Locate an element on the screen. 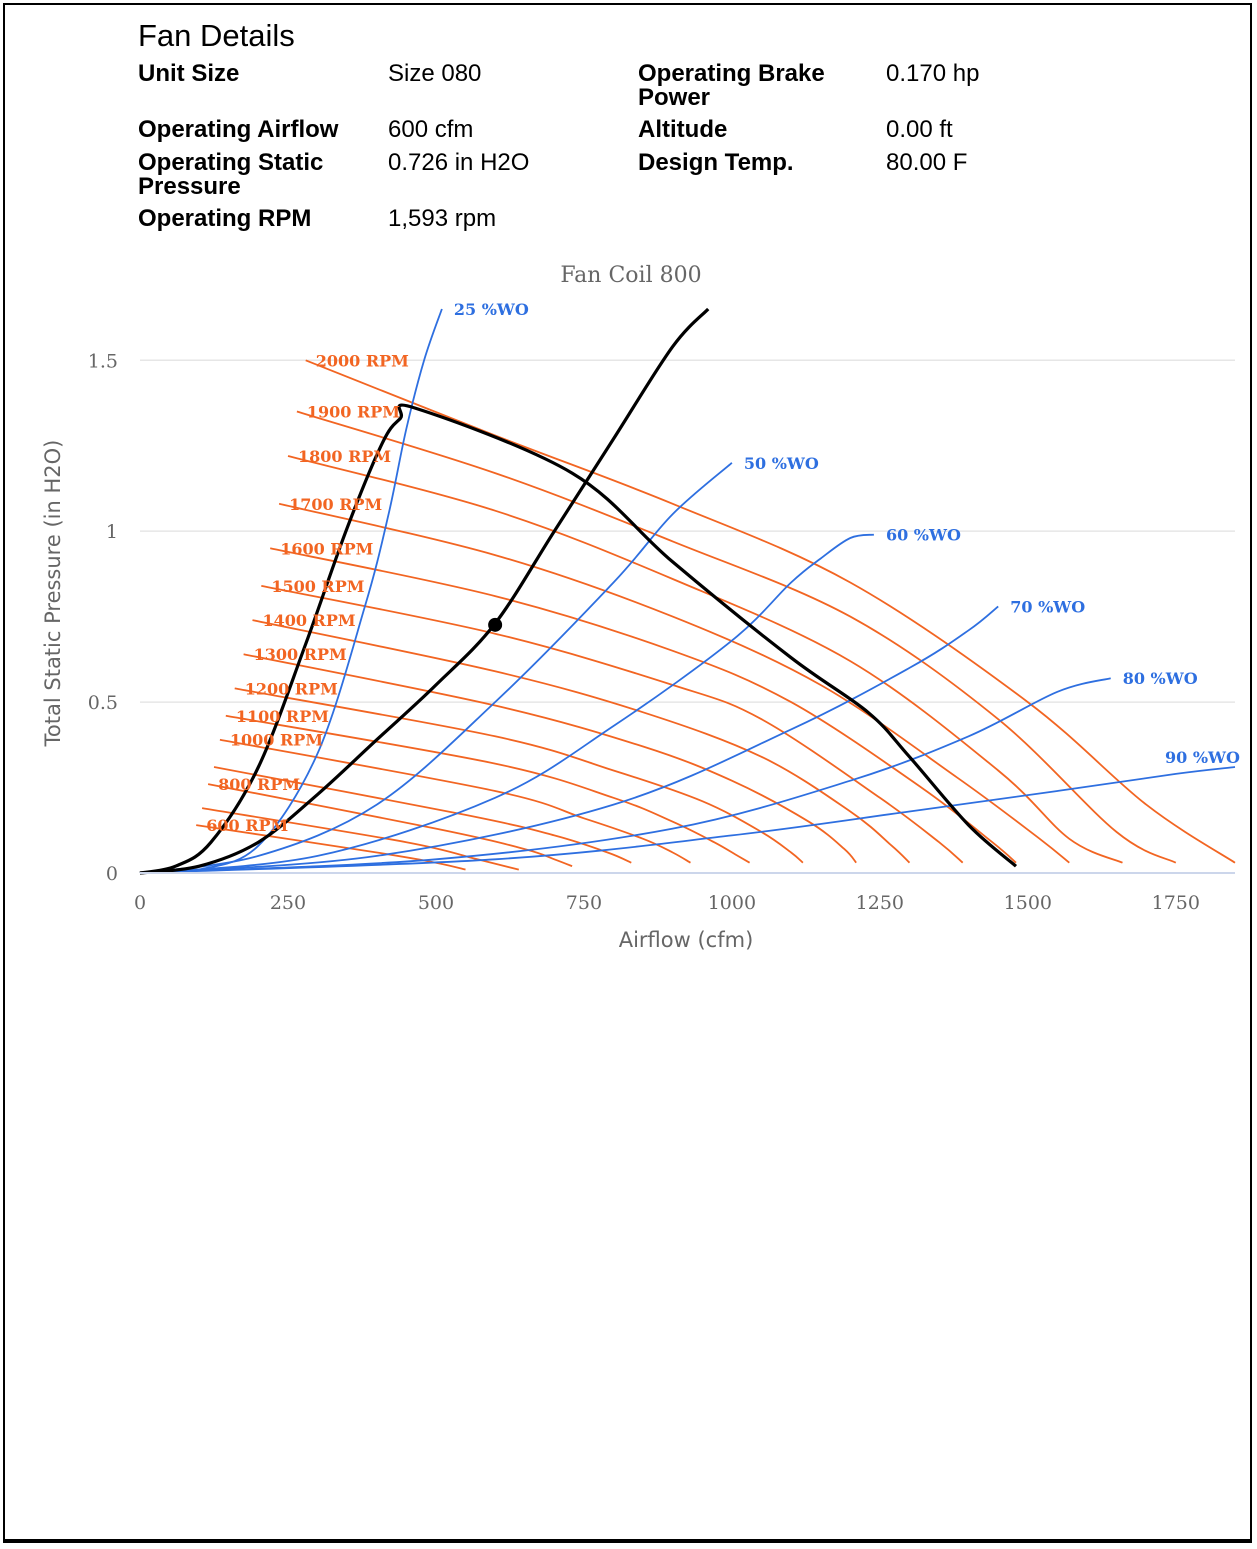  static-pressure-label-line2: Pressure is located at coordinates (189, 186).